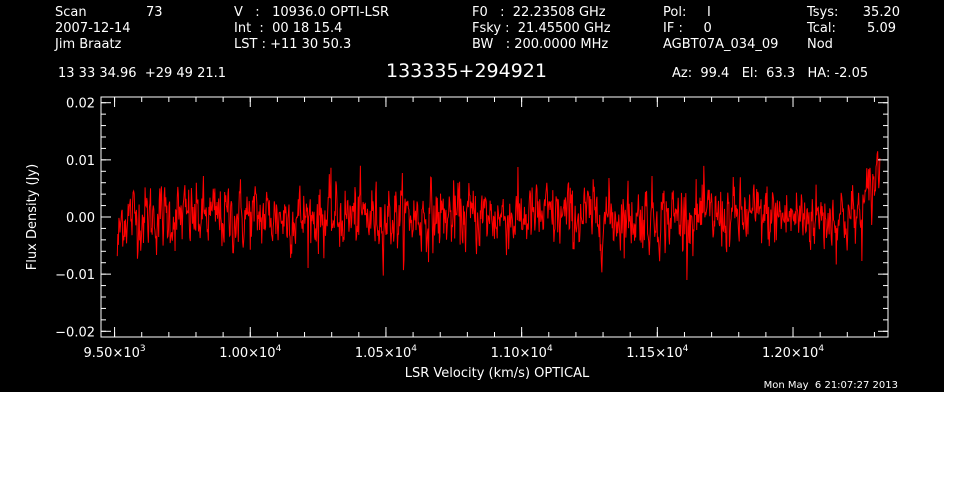 The height and width of the screenshot is (490, 962). What do you see at coordinates (250, 352) in the screenshot?
I see `x-tick-label: 1.00×10⁴` at bounding box center [250, 352].